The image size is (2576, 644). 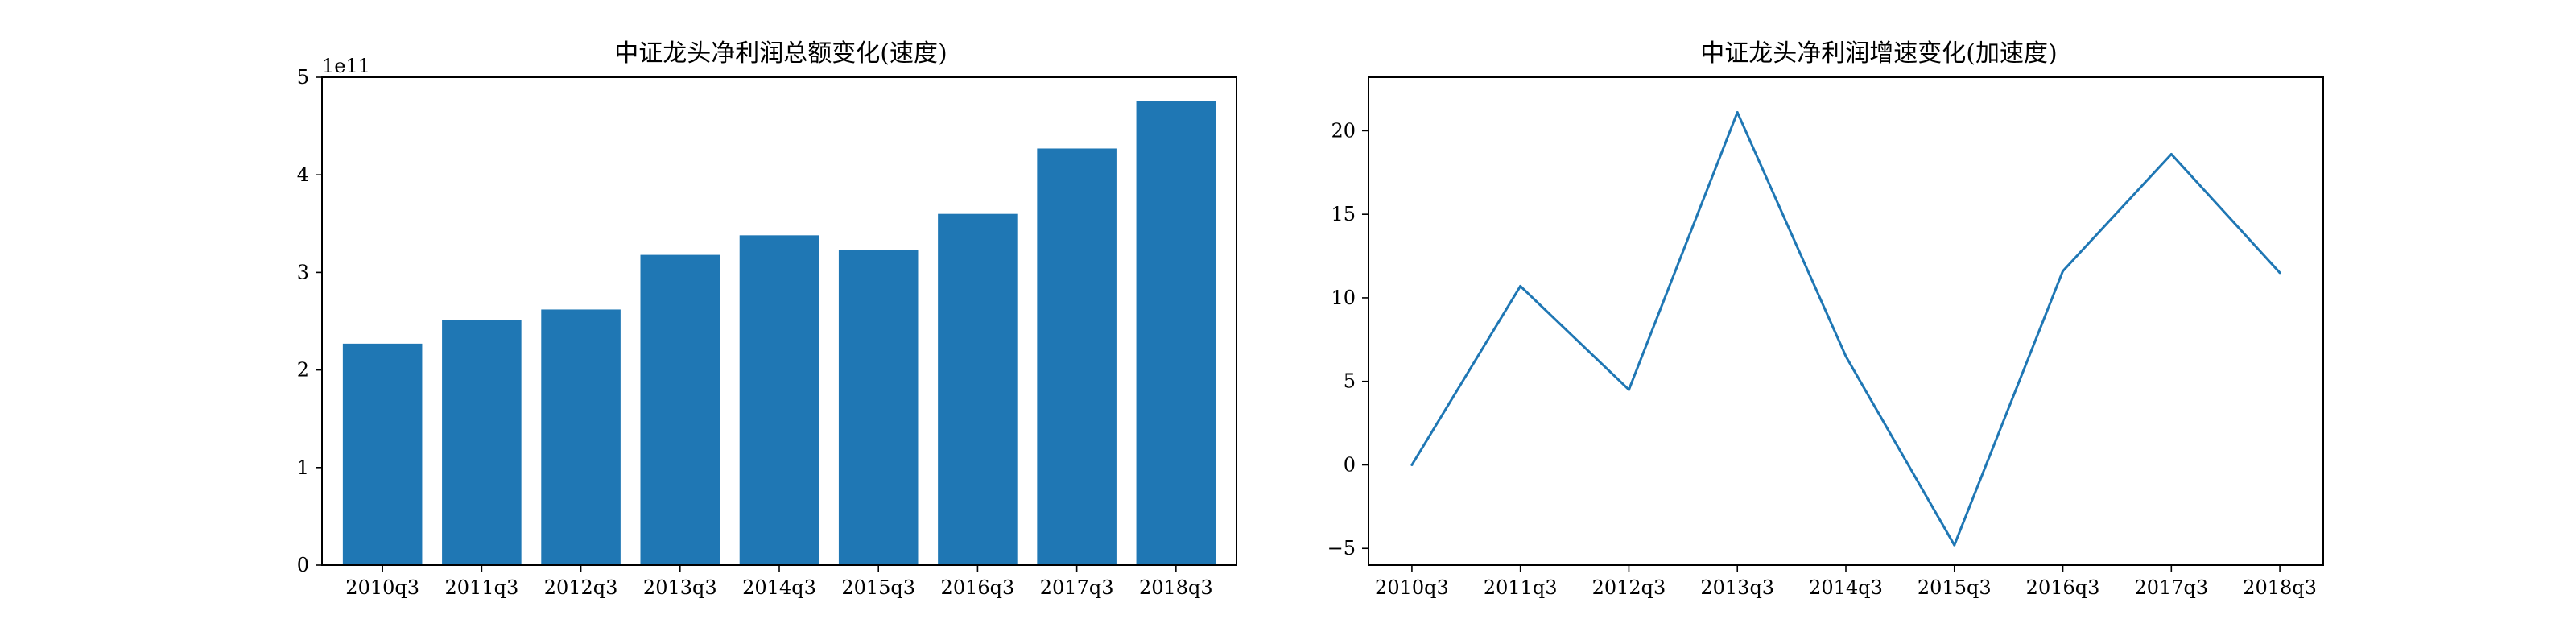 I want to click on chart-title: 中证龙头净利润增速变化(加速度), so click(x=1878, y=53).